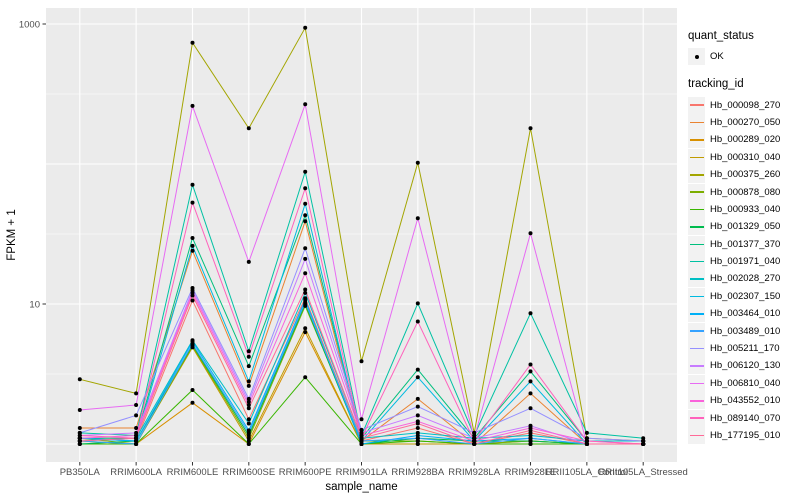  What do you see at coordinates (734, 331) in the screenshot?
I see `legend-item-Hb_003489_010: Hb_003489_010` at bounding box center [734, 331].